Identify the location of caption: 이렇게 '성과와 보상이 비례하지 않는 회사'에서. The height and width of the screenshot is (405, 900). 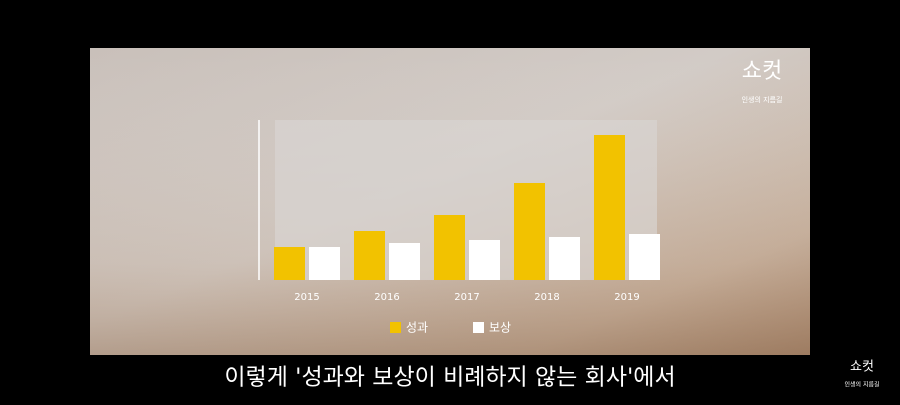
(449, 378).